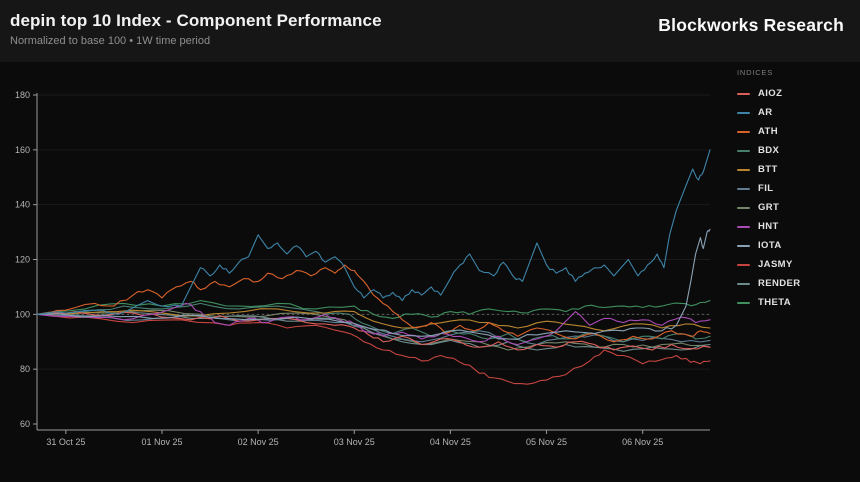 This screenshot has width=860, height=482. Describe the element at coordinates (22, 314) in the screenshot. I see `y-tick-label: 100` at that location.